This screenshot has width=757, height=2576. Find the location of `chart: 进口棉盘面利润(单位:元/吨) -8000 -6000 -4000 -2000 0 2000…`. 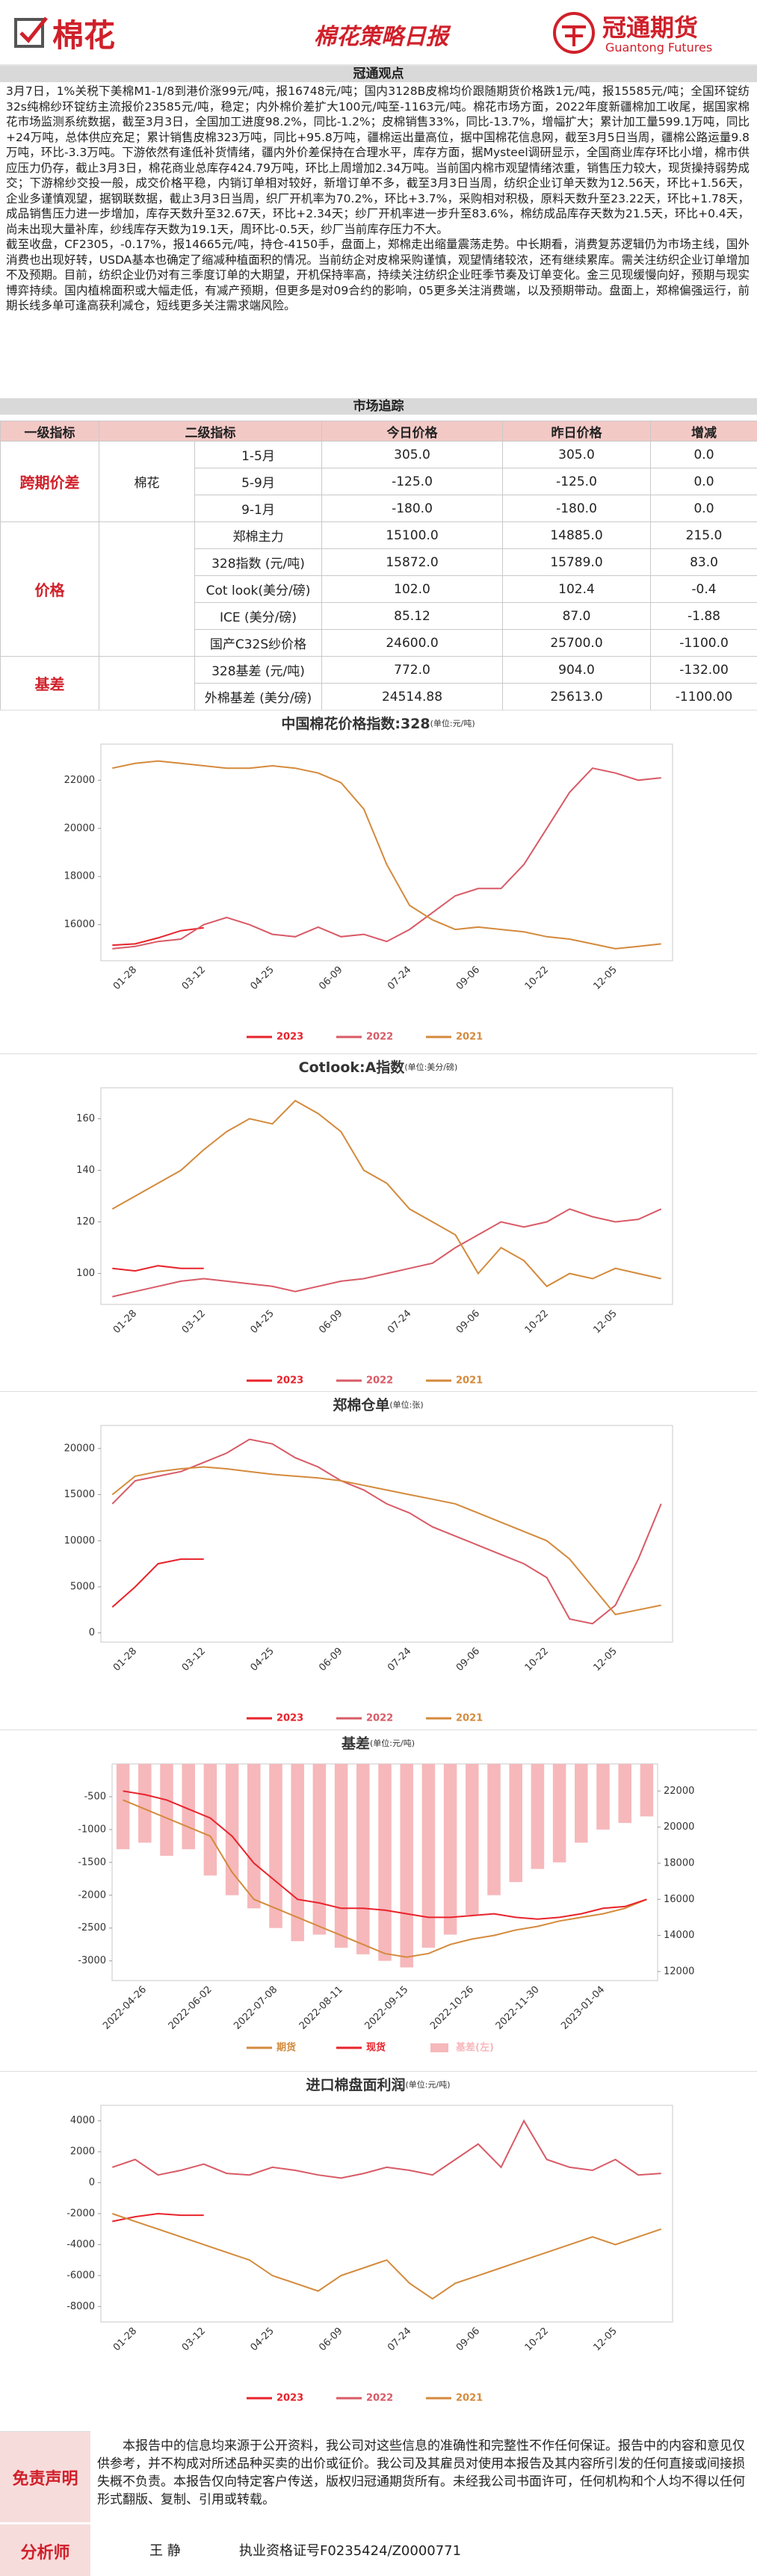

chart: 进口棉盘面利润(单位:元/吨) -8000 -6000 -4000 -2000 0 2000… is located at coordinates (378, 2237).